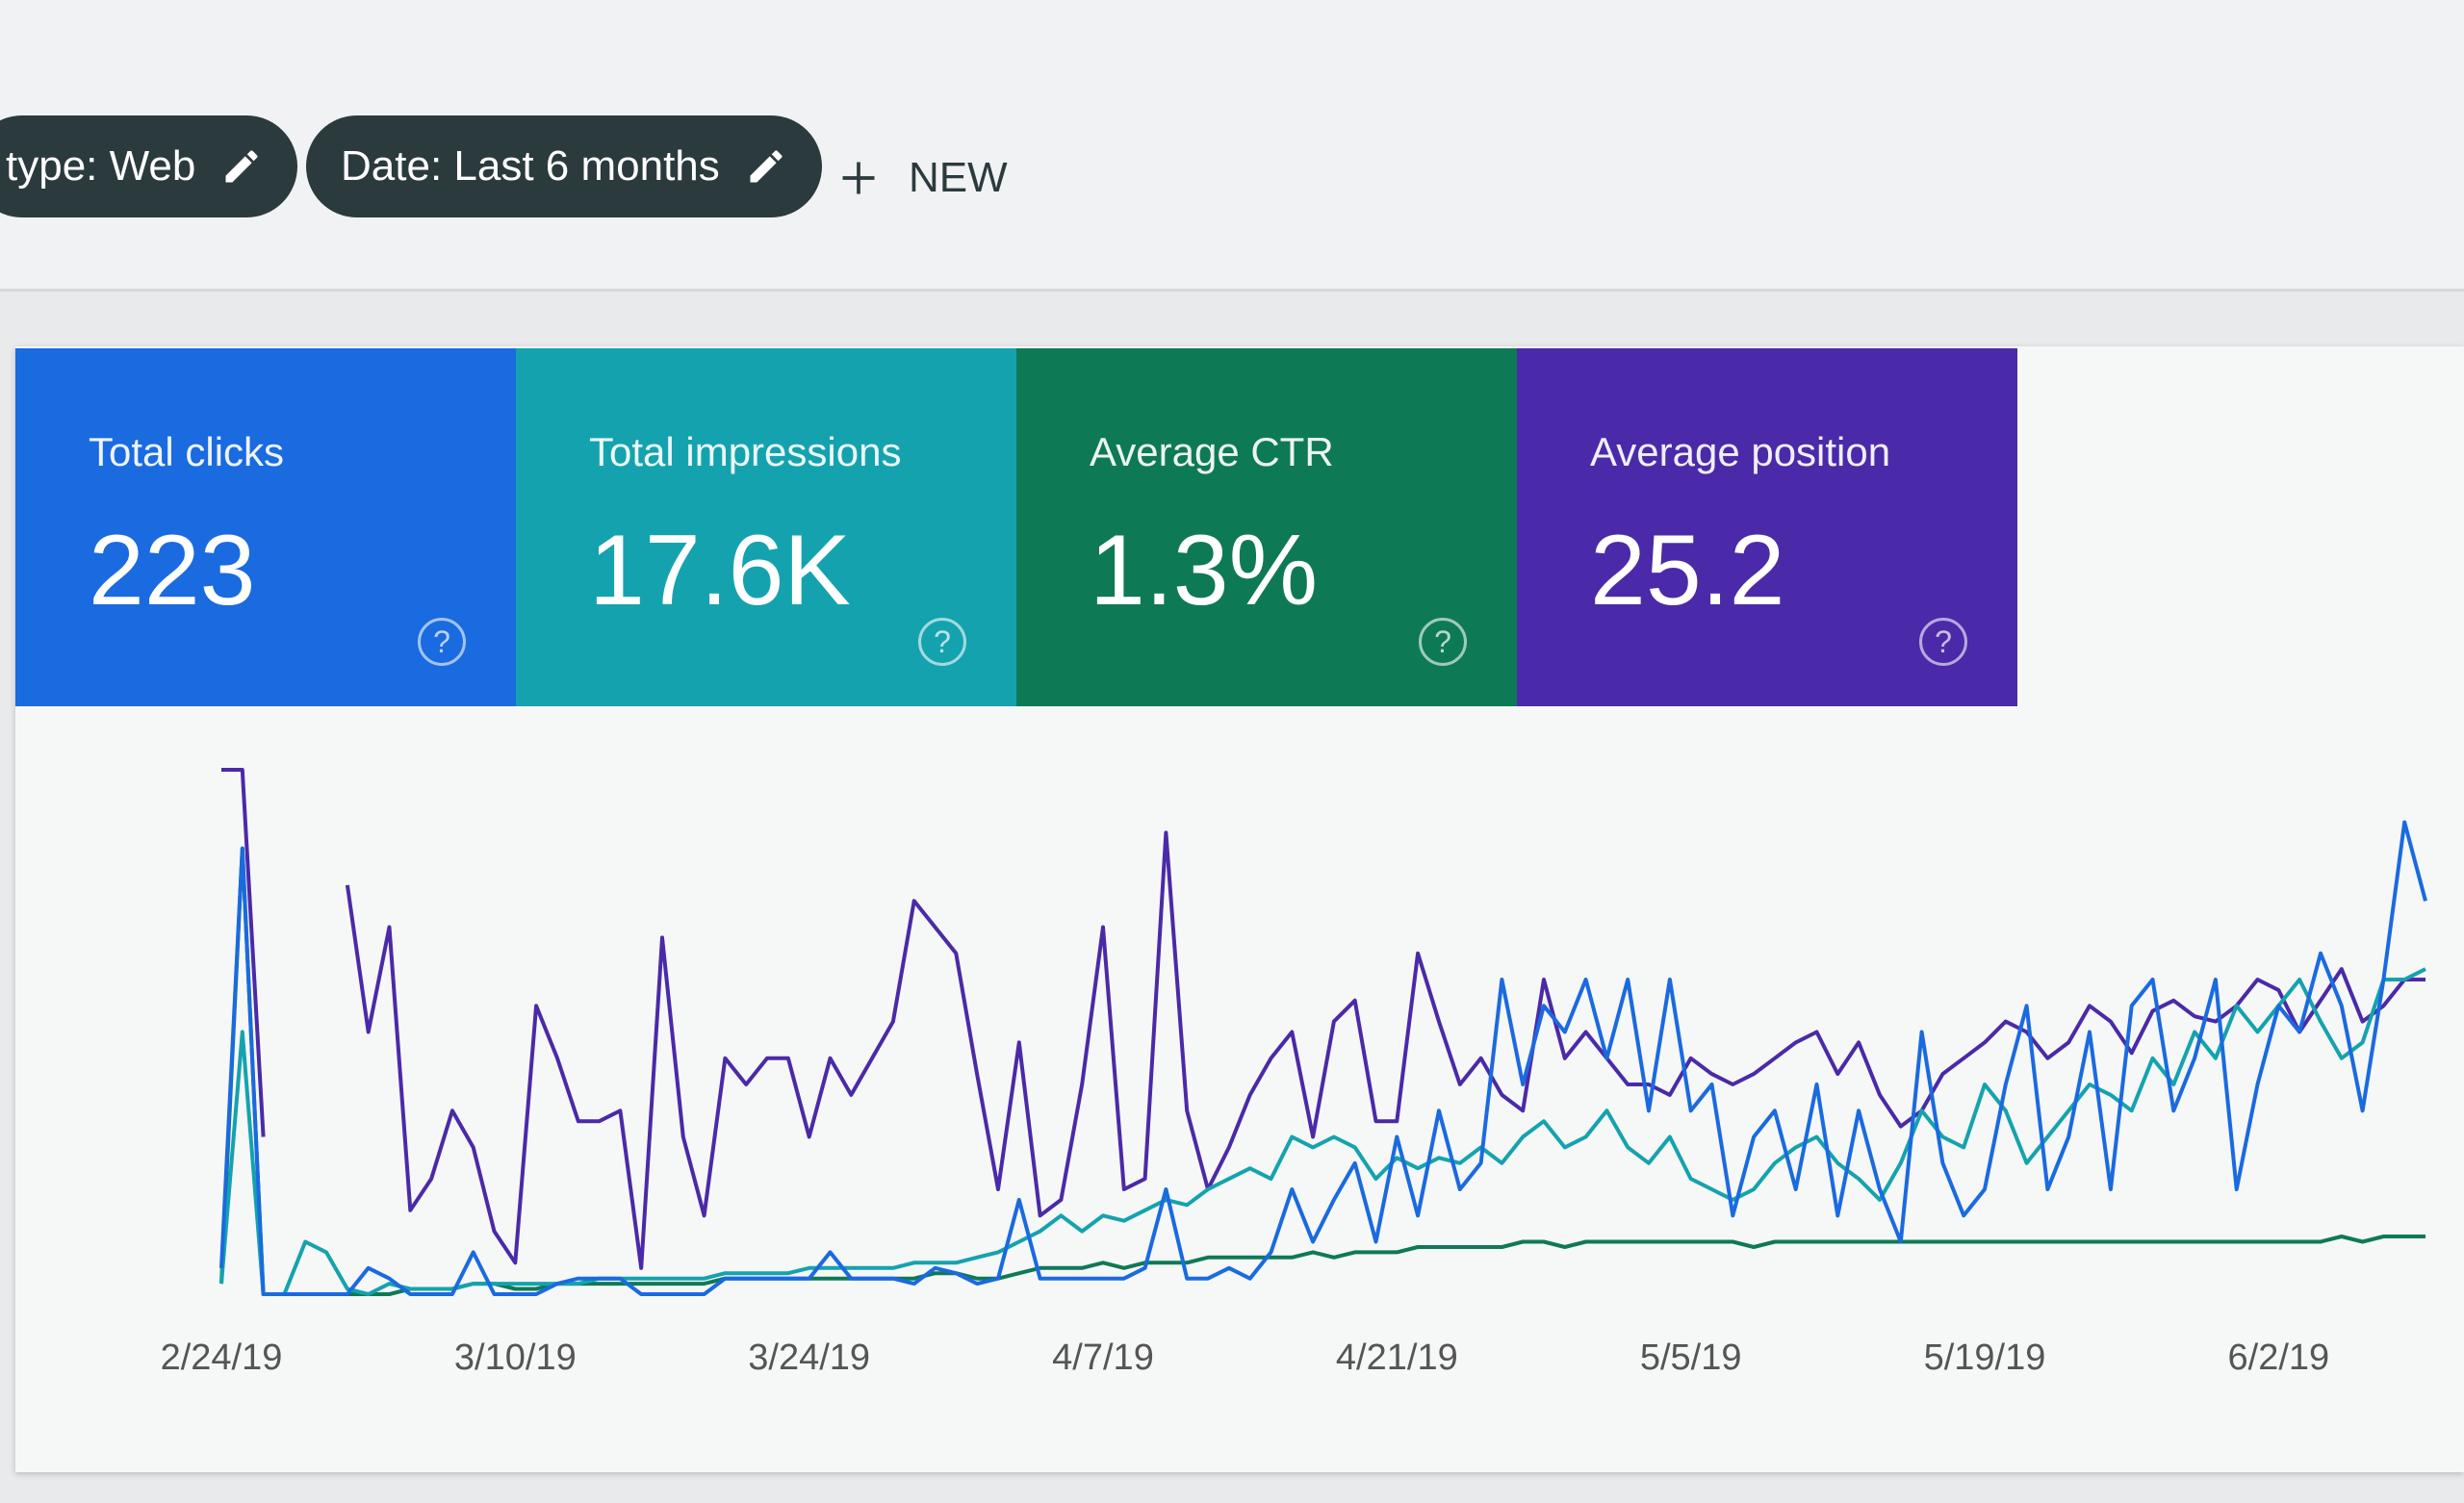 The width and height of the screenshot is (2464, 1503). I want to click on metric-value: 223, so click(172, 570).